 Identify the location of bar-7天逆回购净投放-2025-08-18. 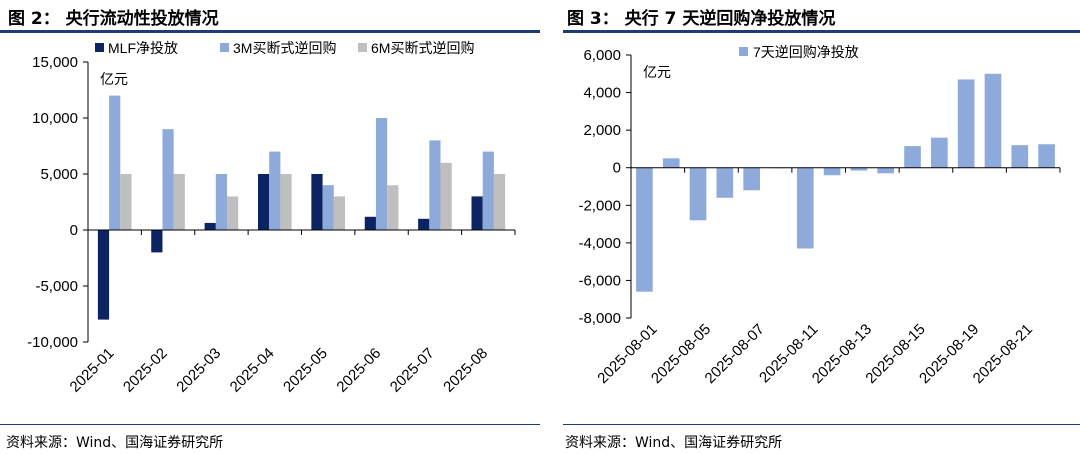
(939, 152).